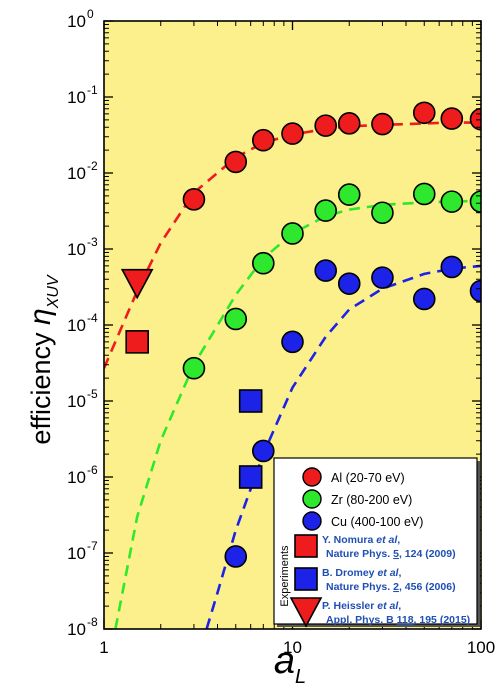  I want to click on y-tick-exponent: 0, so click(90, 14).